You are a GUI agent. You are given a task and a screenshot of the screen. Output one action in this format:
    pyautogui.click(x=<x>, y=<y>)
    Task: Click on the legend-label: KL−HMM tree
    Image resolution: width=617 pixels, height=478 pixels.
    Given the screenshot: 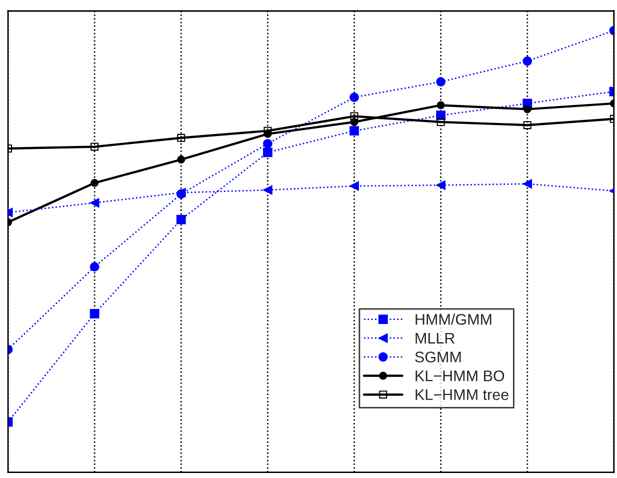 What is the action you would take?
    pyautogui.click(x=462, y=394)
    